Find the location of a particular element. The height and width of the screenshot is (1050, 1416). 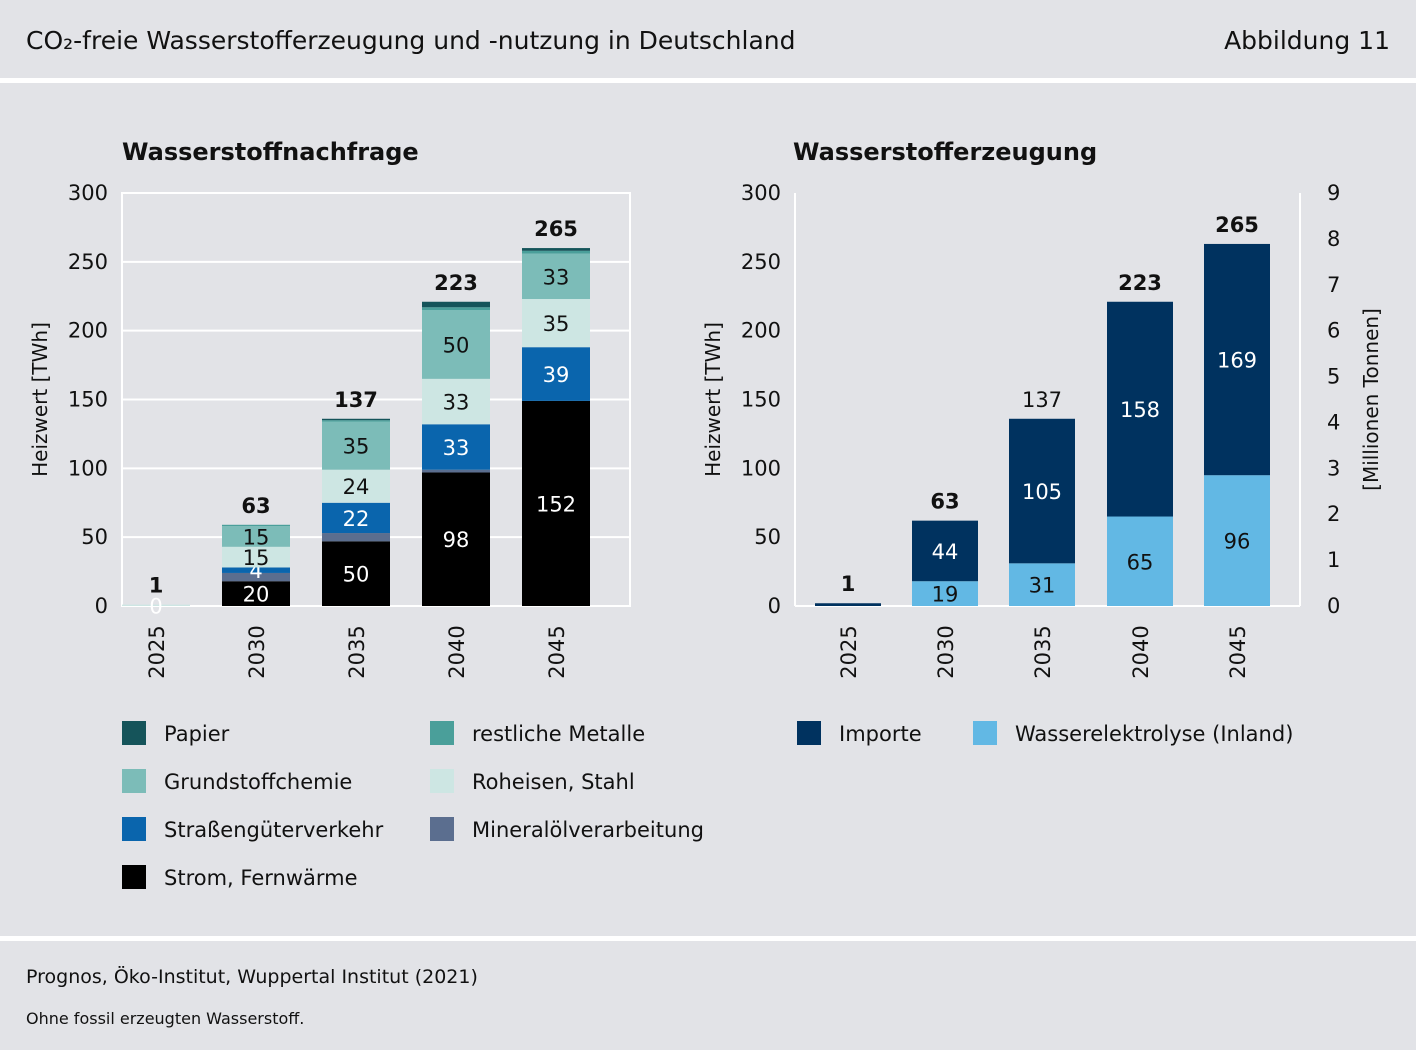

x-tick-label: 2040 is located at coordinates (457, 651).